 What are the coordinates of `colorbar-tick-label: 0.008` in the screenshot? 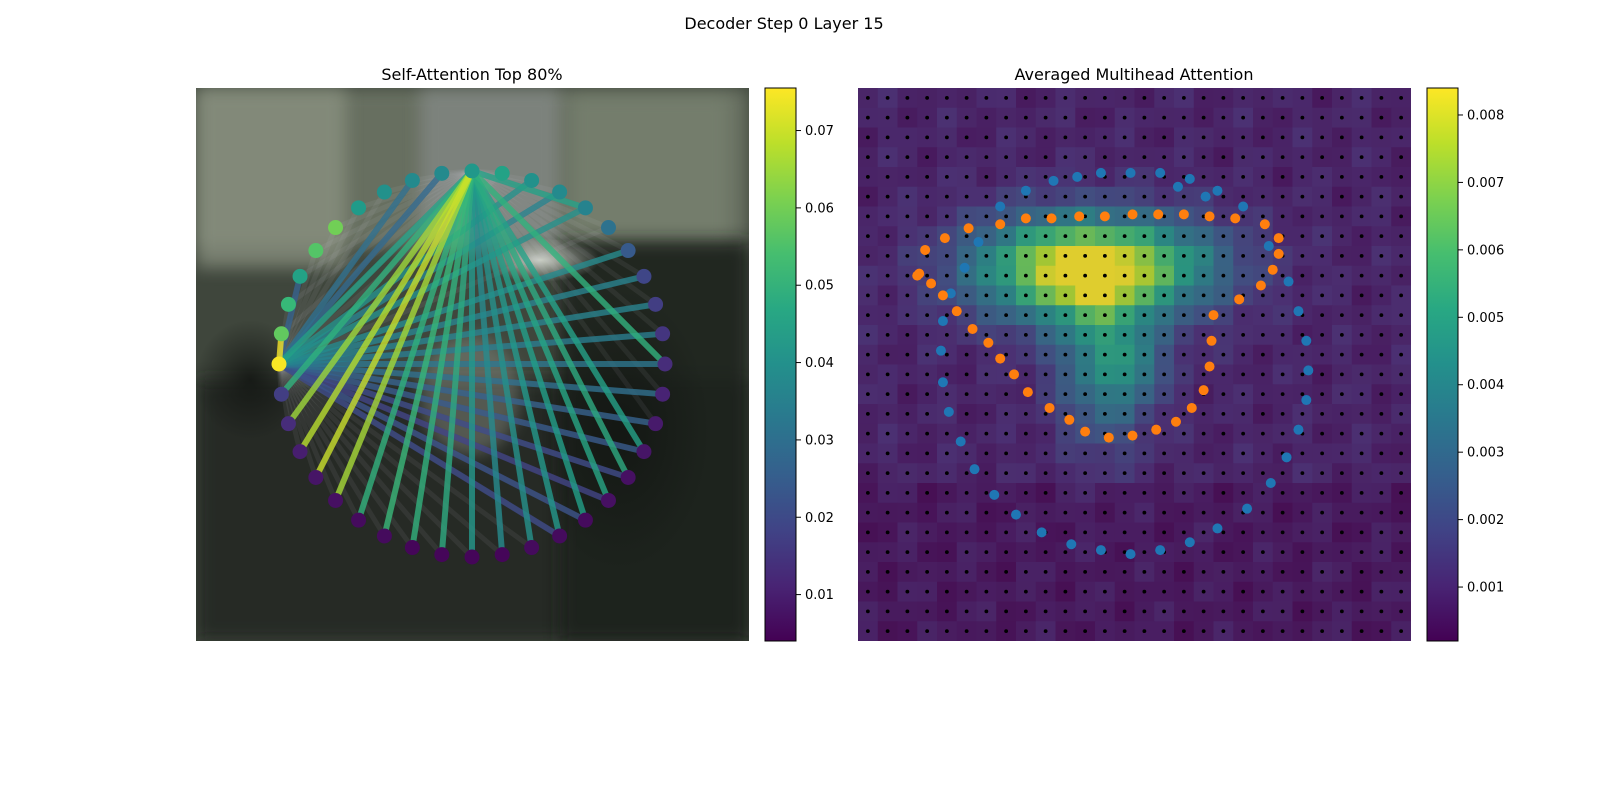 It's located at (1485, 115).